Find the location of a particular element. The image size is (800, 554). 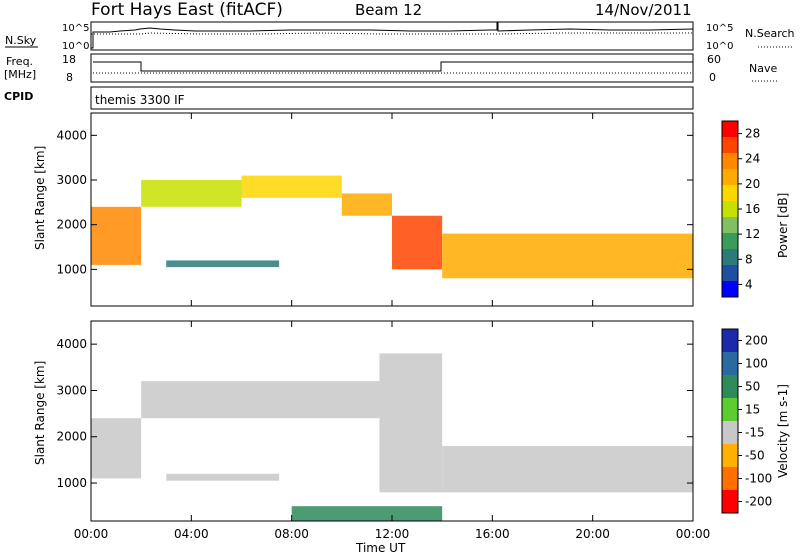

noise-frame is located at coordinates (392, 36).